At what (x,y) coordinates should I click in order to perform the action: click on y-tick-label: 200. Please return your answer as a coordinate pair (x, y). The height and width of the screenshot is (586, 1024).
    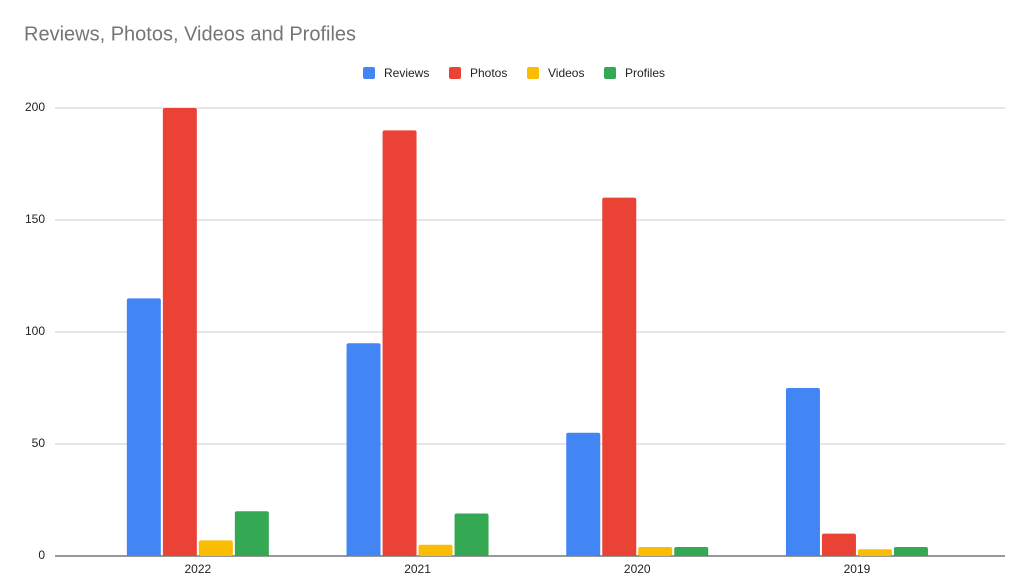
    Looking at the image, I should click on (35, 107).